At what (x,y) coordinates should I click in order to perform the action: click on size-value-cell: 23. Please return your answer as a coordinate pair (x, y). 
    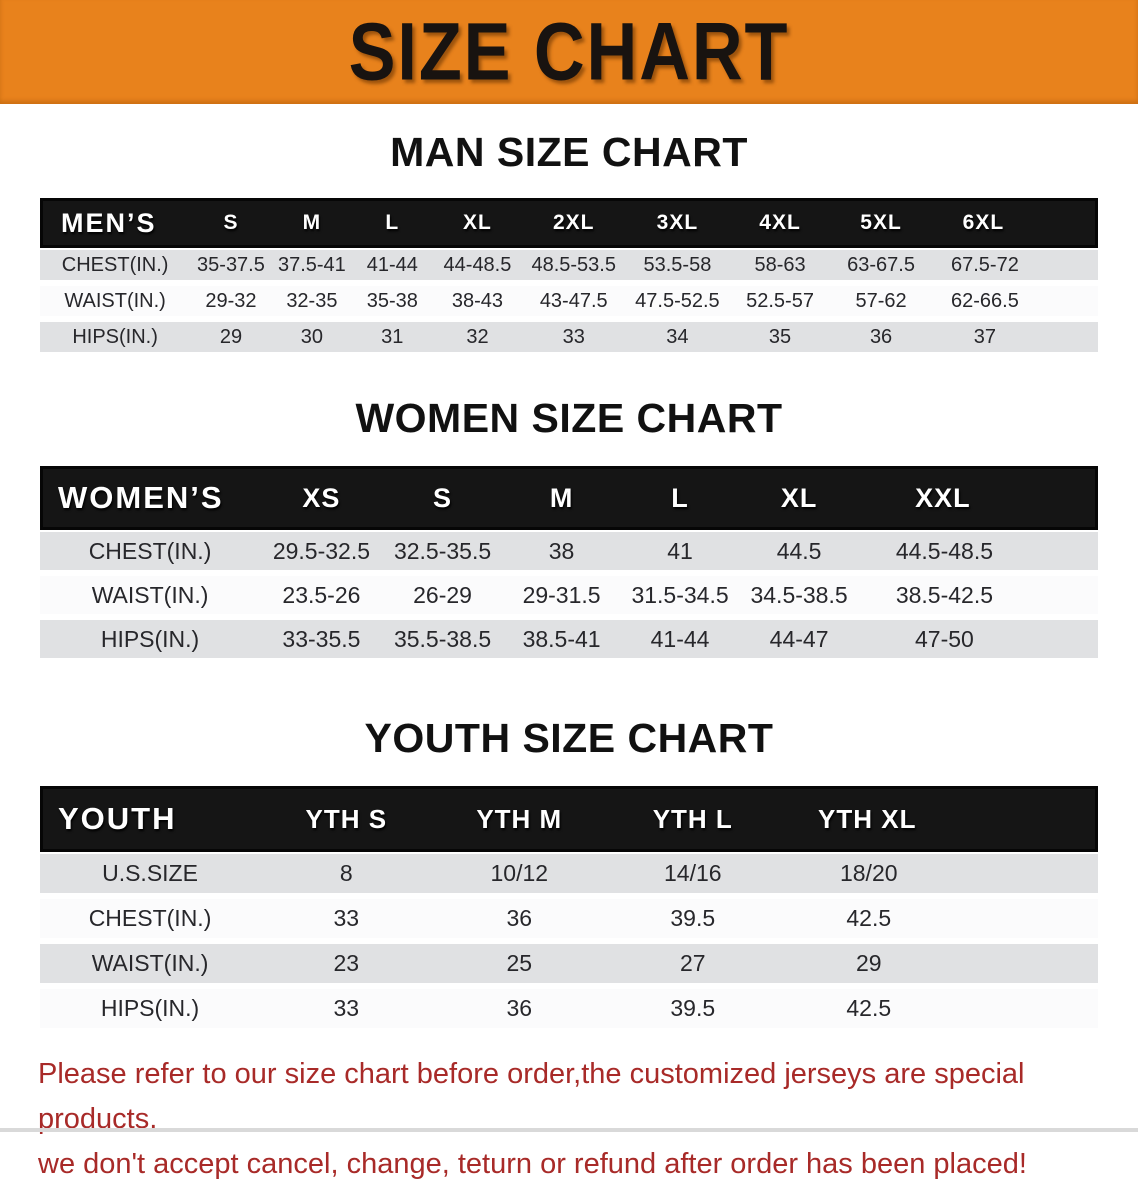
    Looking at the image, I should click on (346, 964).